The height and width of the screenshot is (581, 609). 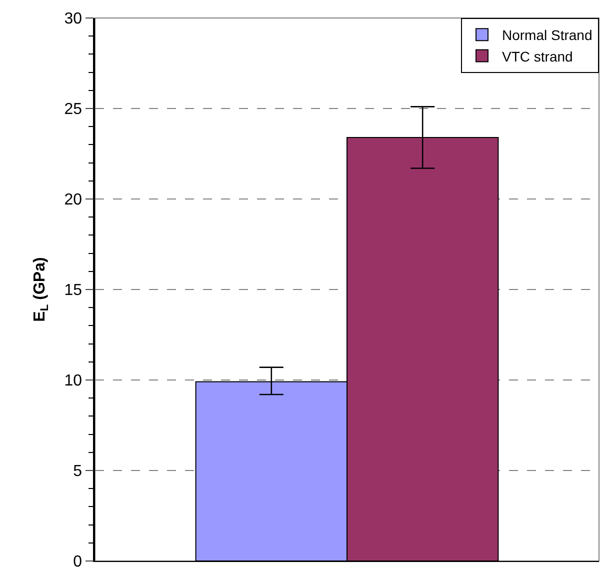 I want to click on y-tick-label: 30, so click(x=73, y=19).